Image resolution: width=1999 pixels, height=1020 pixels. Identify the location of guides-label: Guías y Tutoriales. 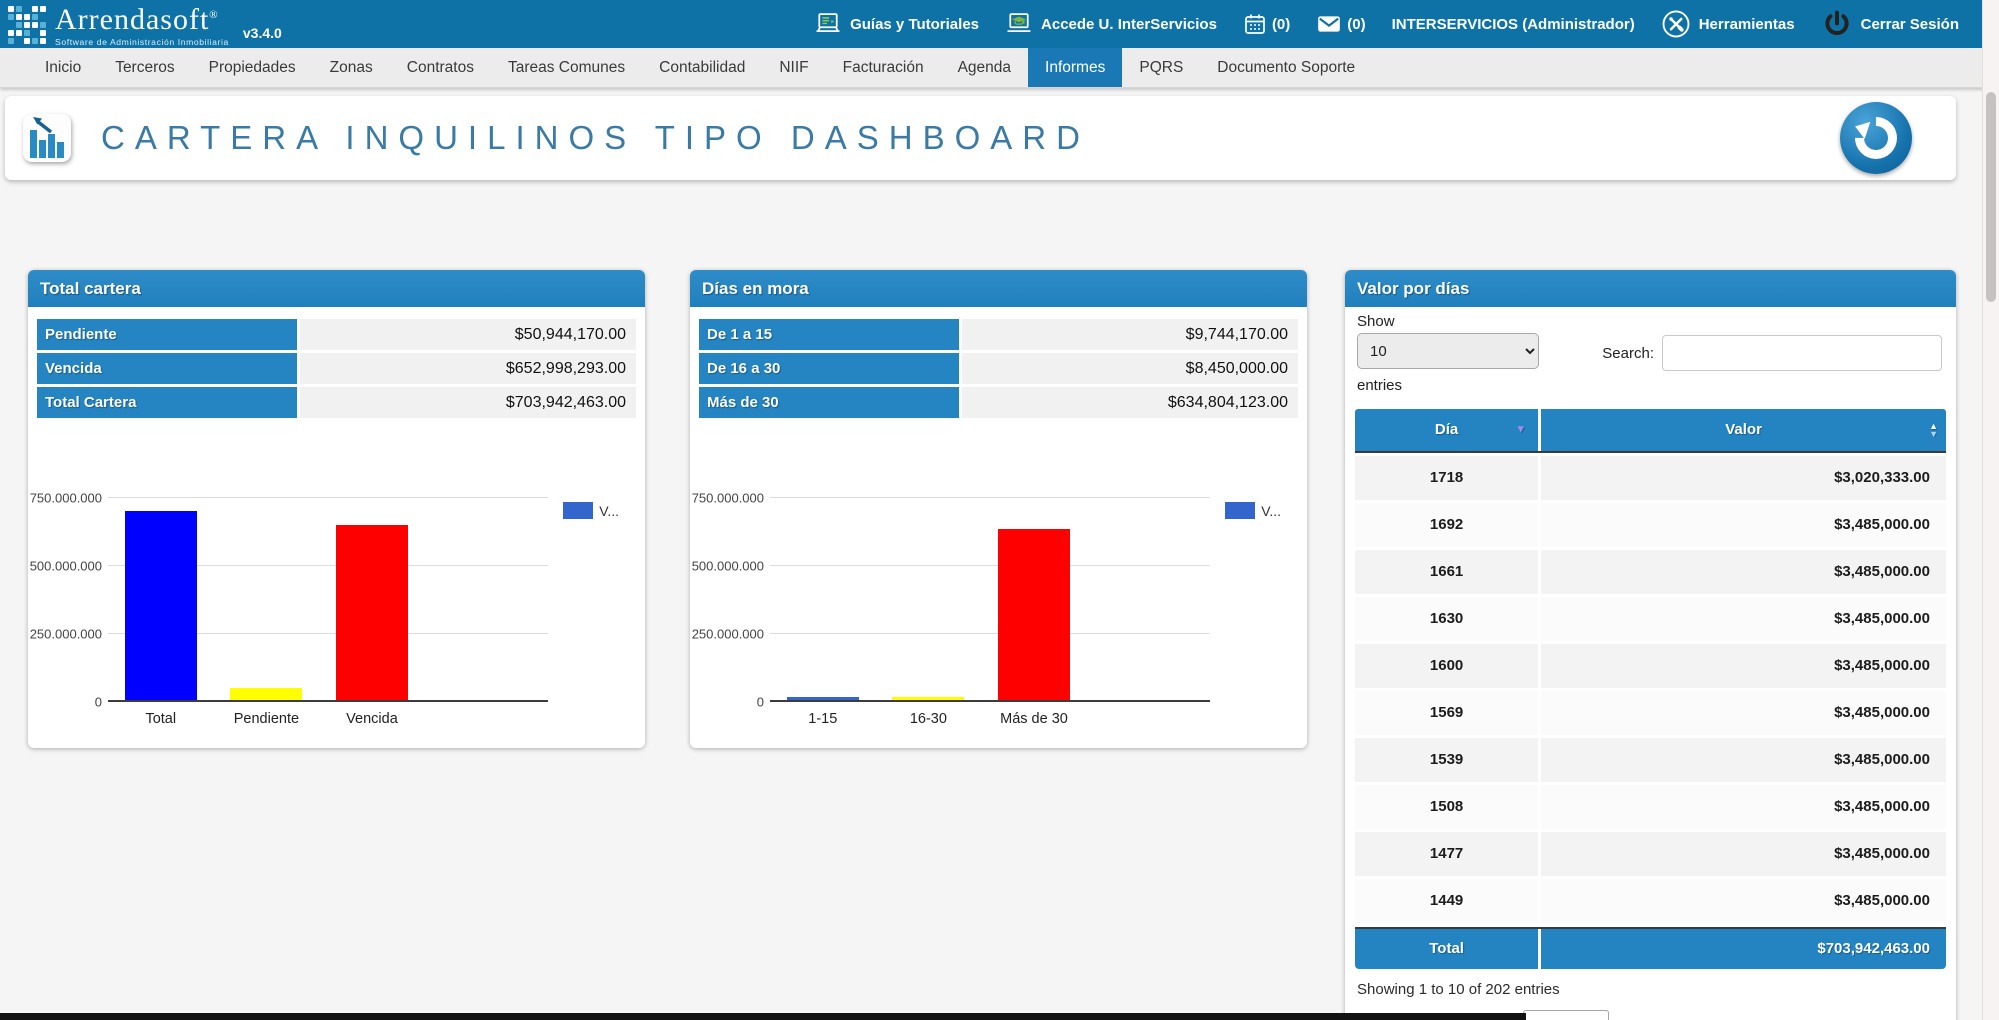
(915, 24).